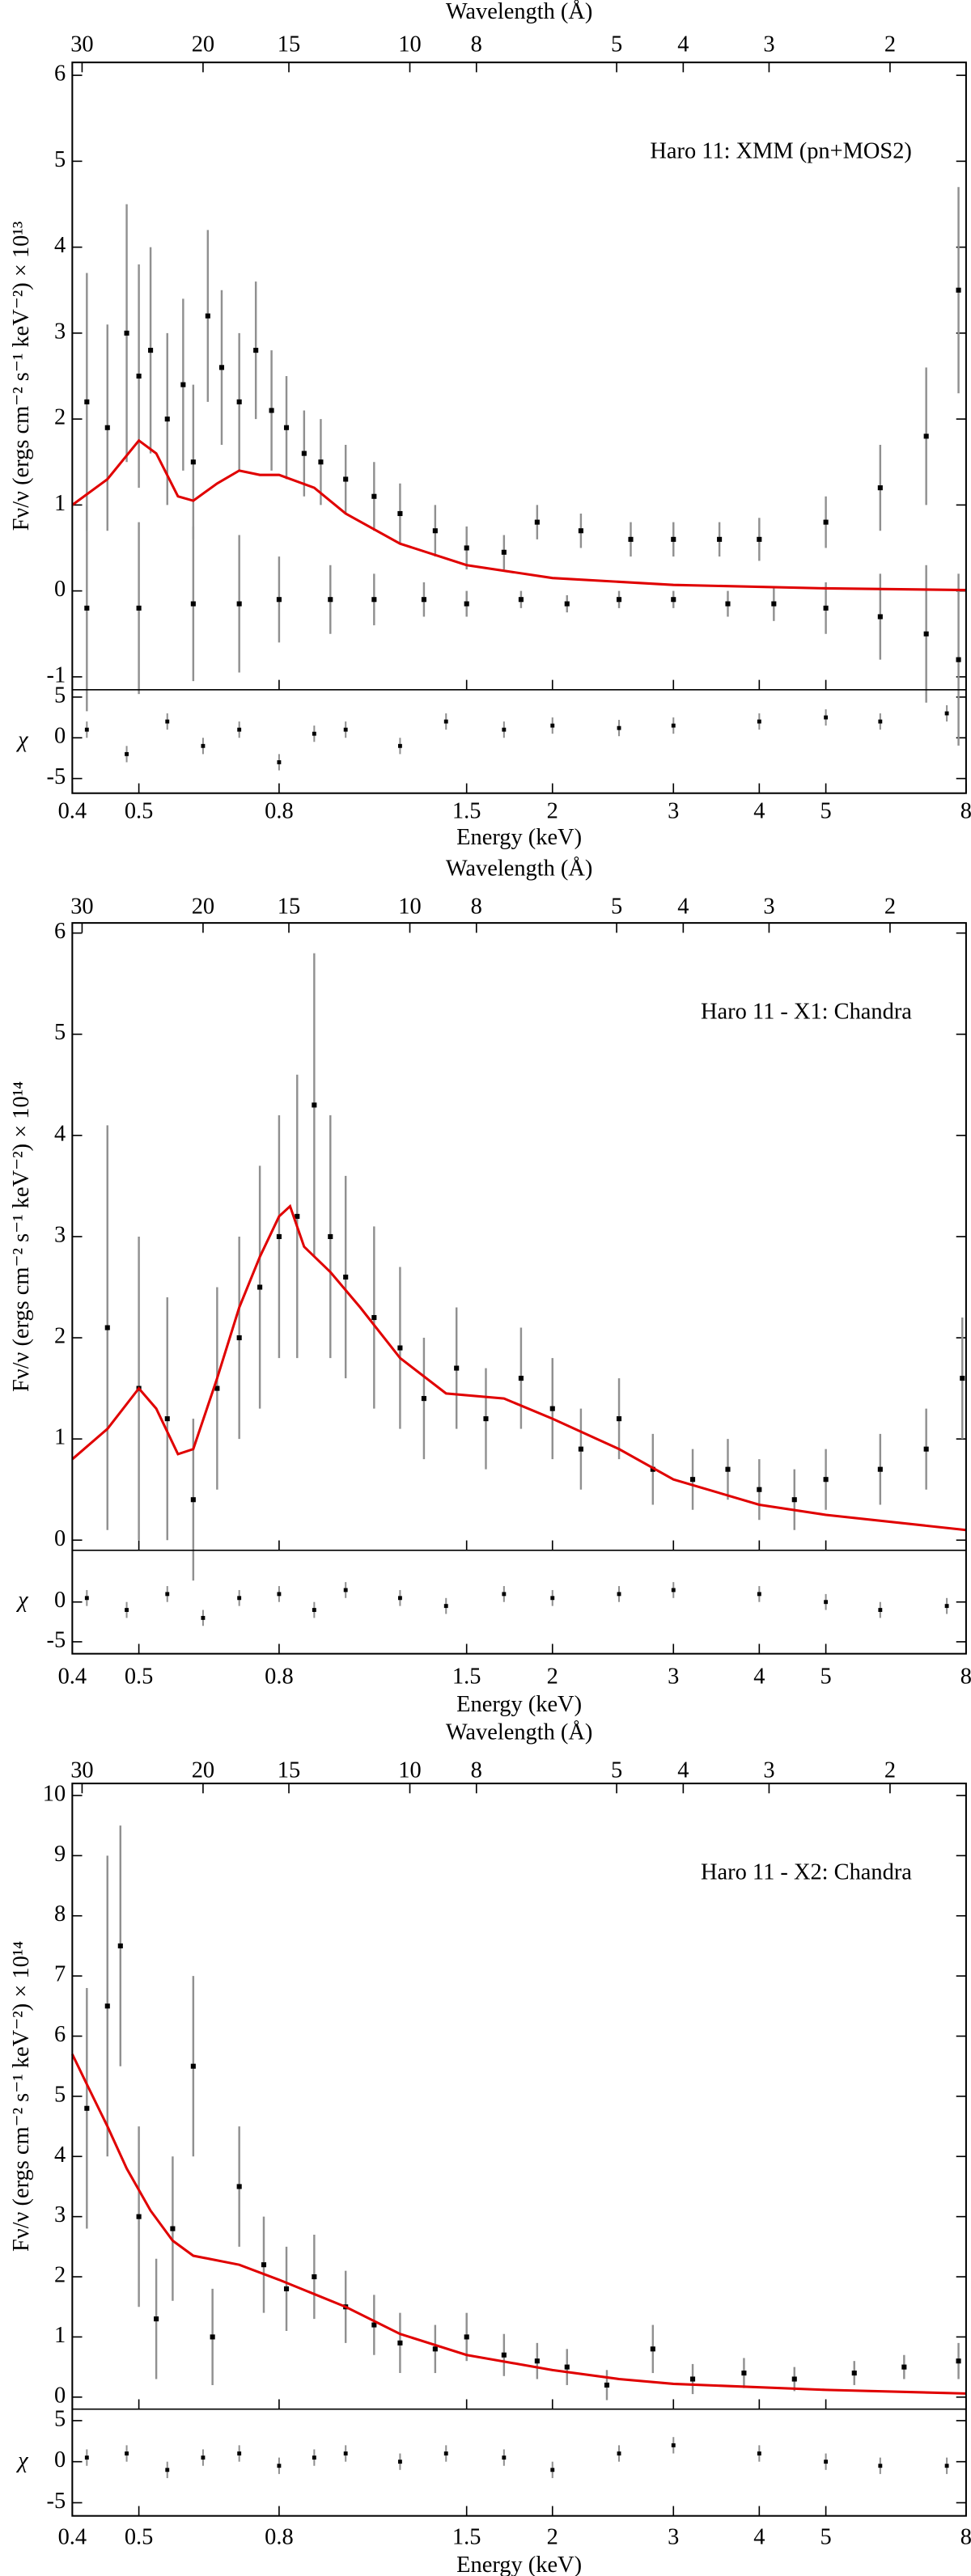 Image resolution: width=971 pixels, height=2576 pixels. I want to click on residual-tick-label: 0, so click(60, 1601).